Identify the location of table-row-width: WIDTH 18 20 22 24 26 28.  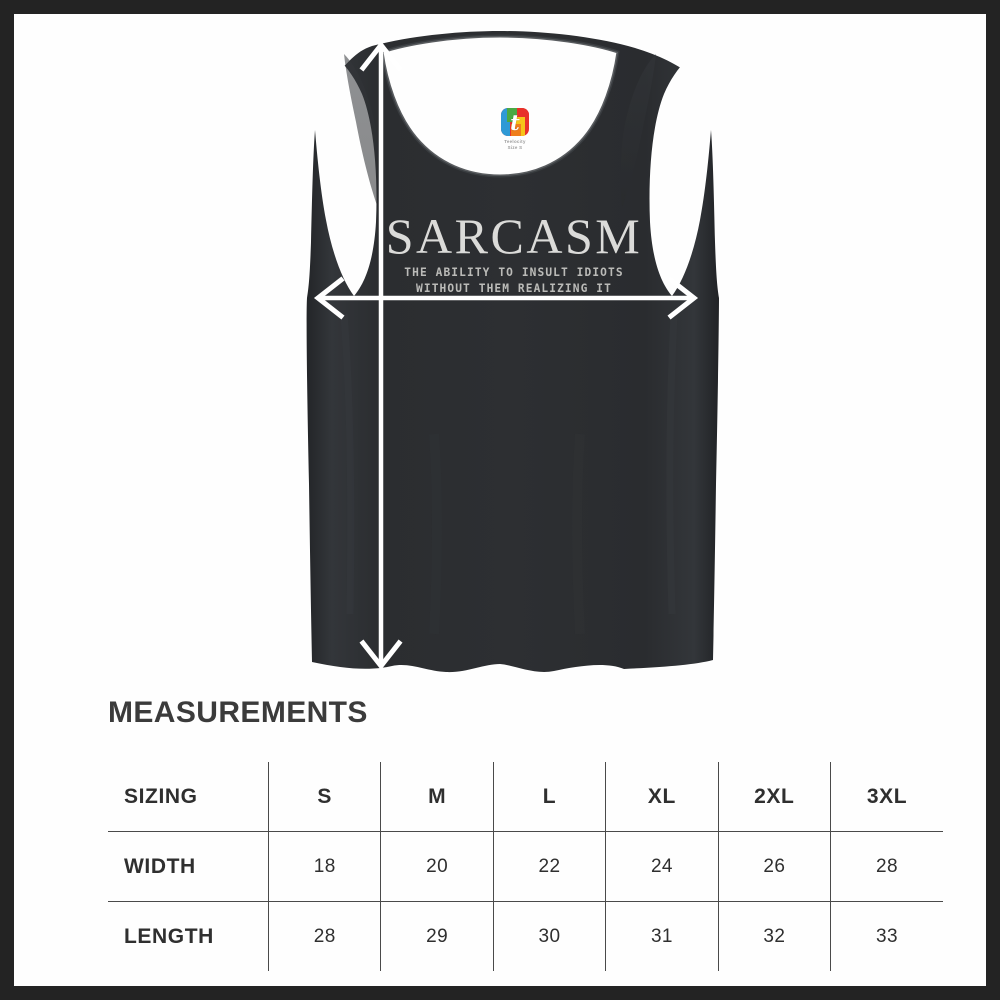
(525, 866).